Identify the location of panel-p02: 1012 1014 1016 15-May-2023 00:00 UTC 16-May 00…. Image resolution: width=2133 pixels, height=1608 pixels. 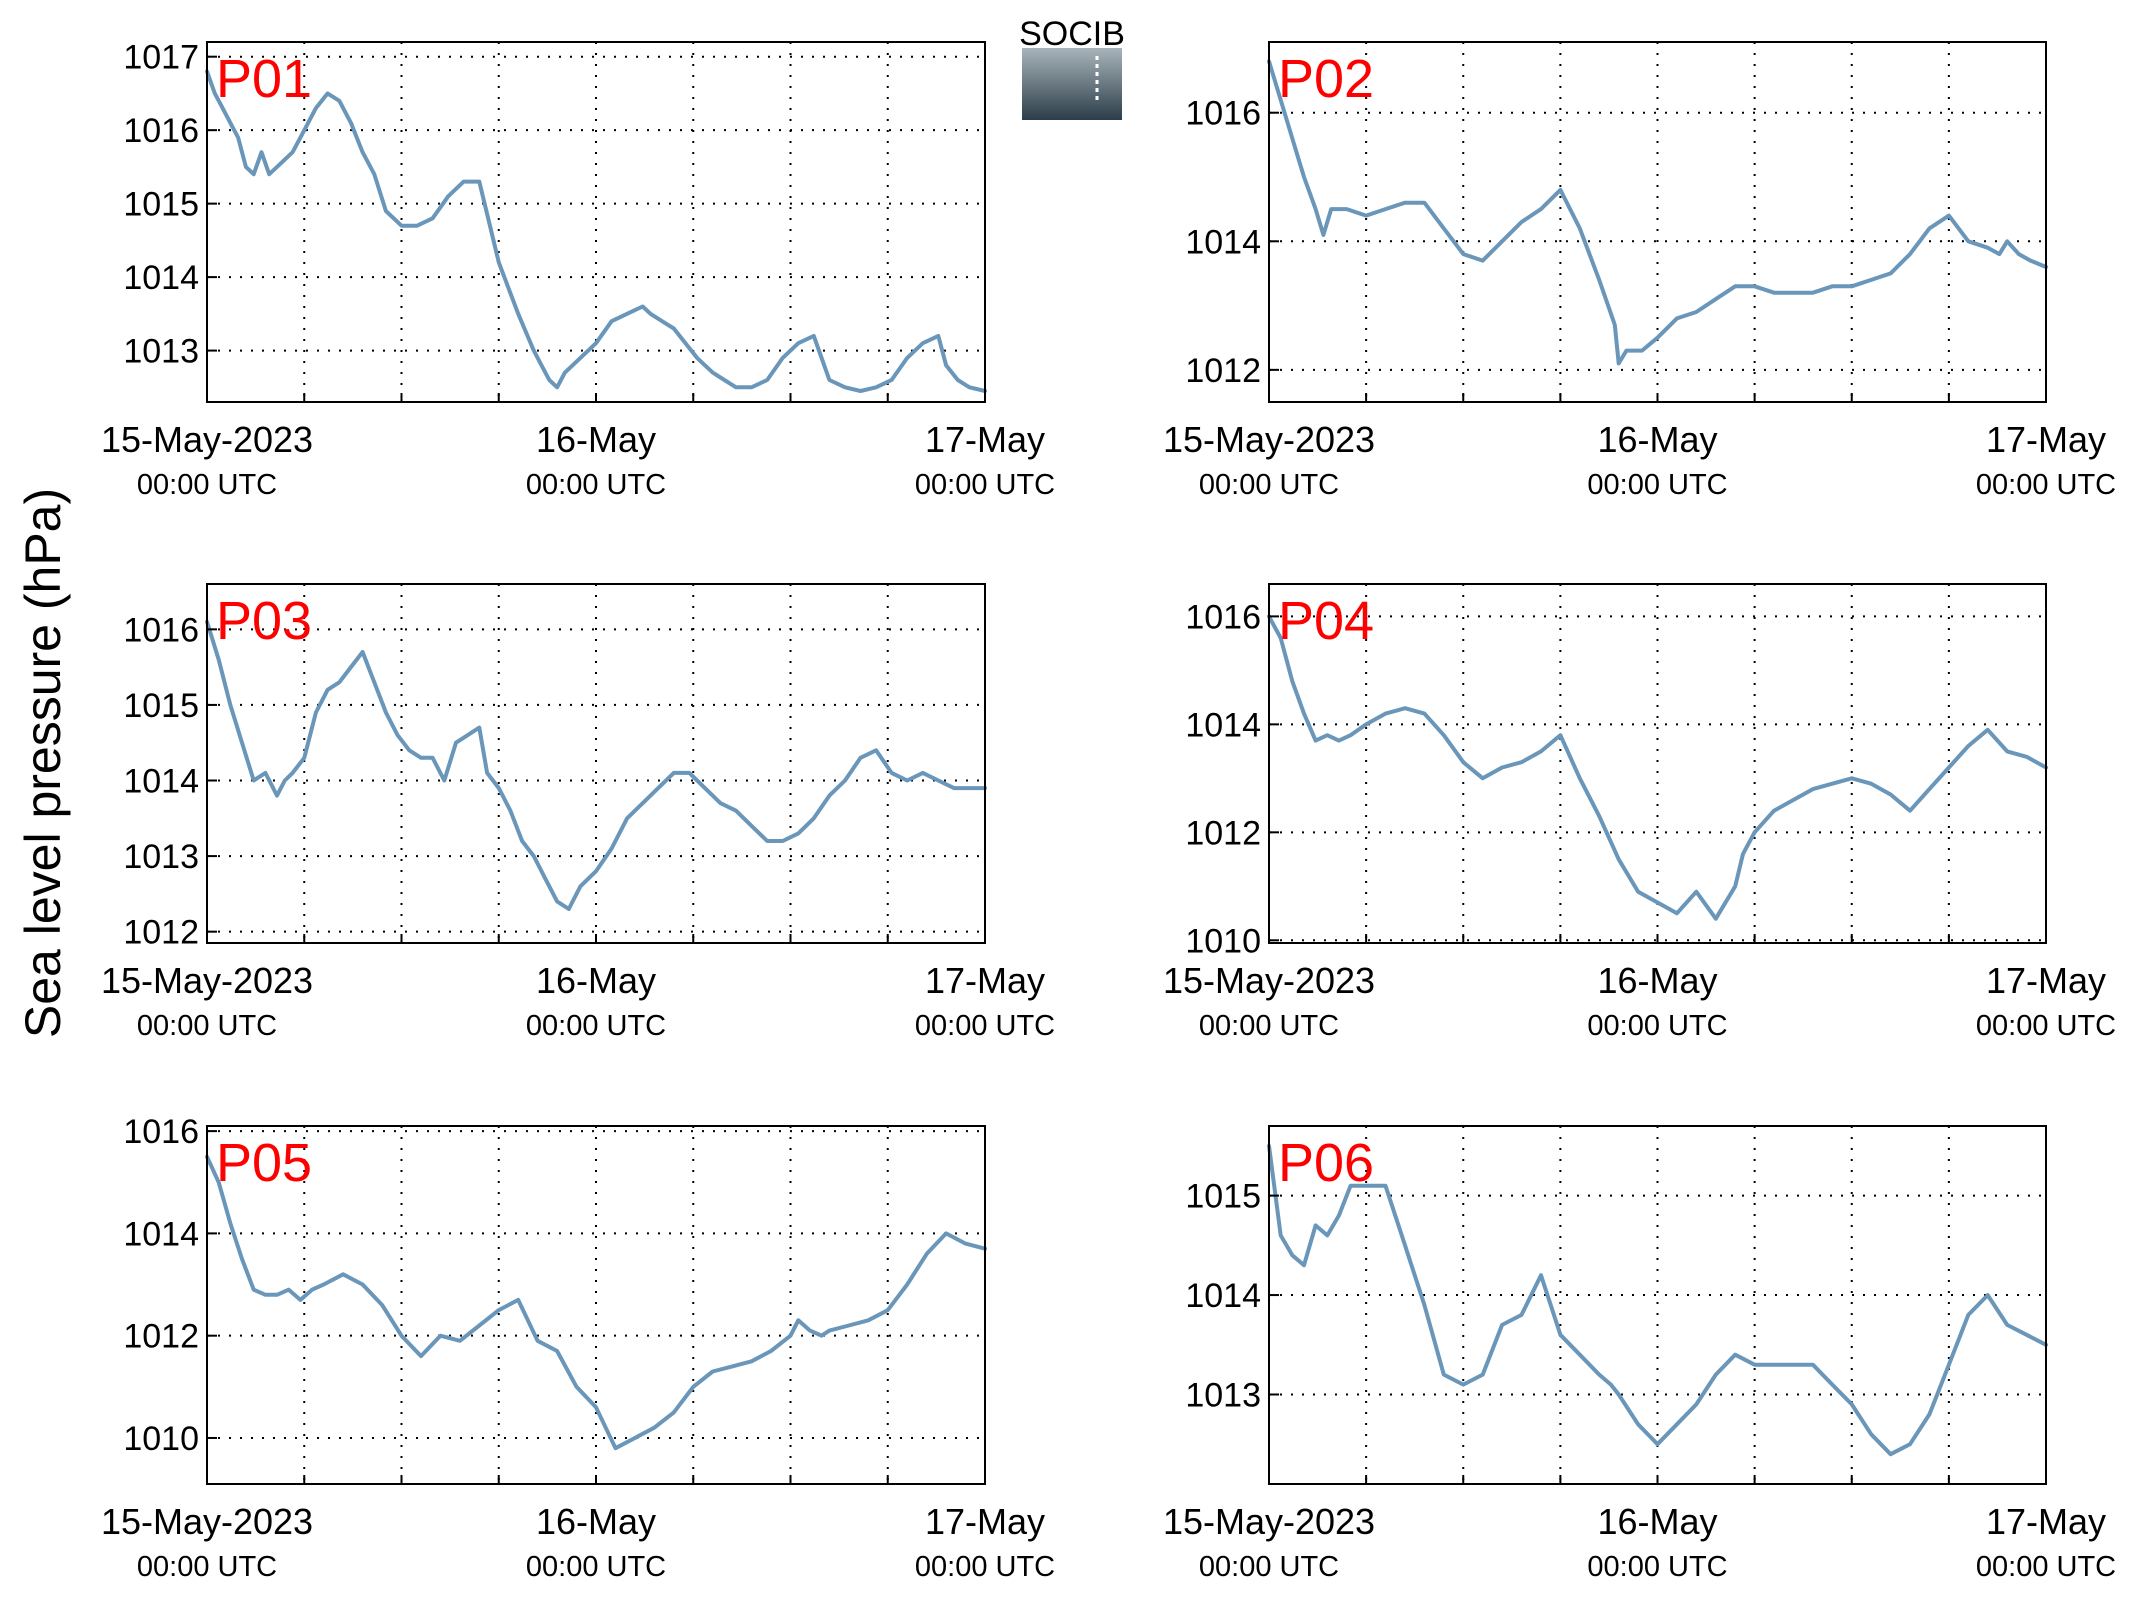
(1639, 271).